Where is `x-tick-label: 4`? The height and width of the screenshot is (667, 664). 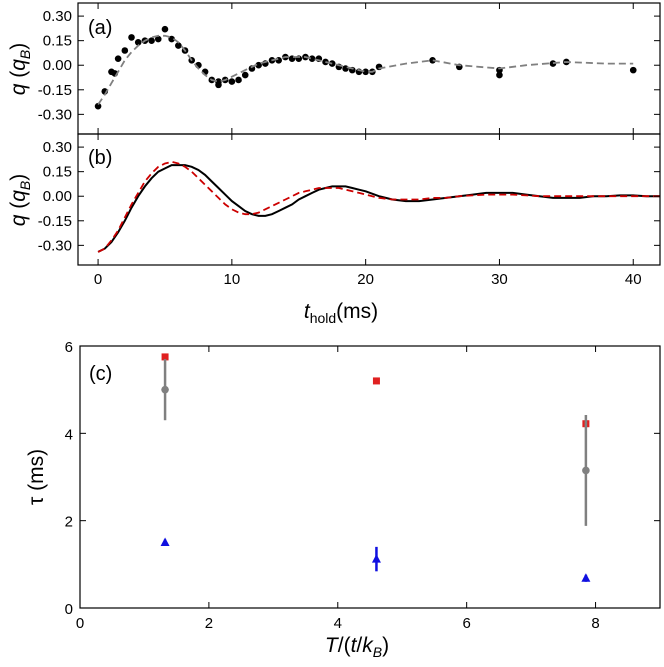
x-tick-label: 4 is located at coordinates (338, 623).